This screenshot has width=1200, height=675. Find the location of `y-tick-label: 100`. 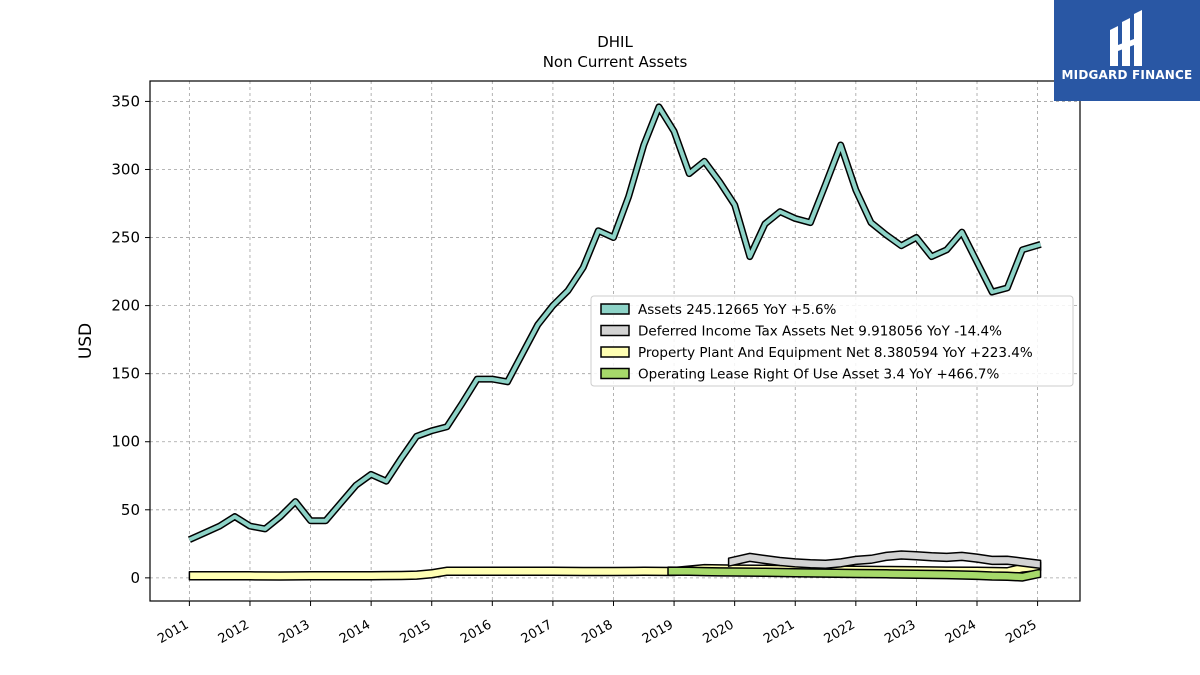

y-tick-label: 100 is located at coordinates (125, 442).